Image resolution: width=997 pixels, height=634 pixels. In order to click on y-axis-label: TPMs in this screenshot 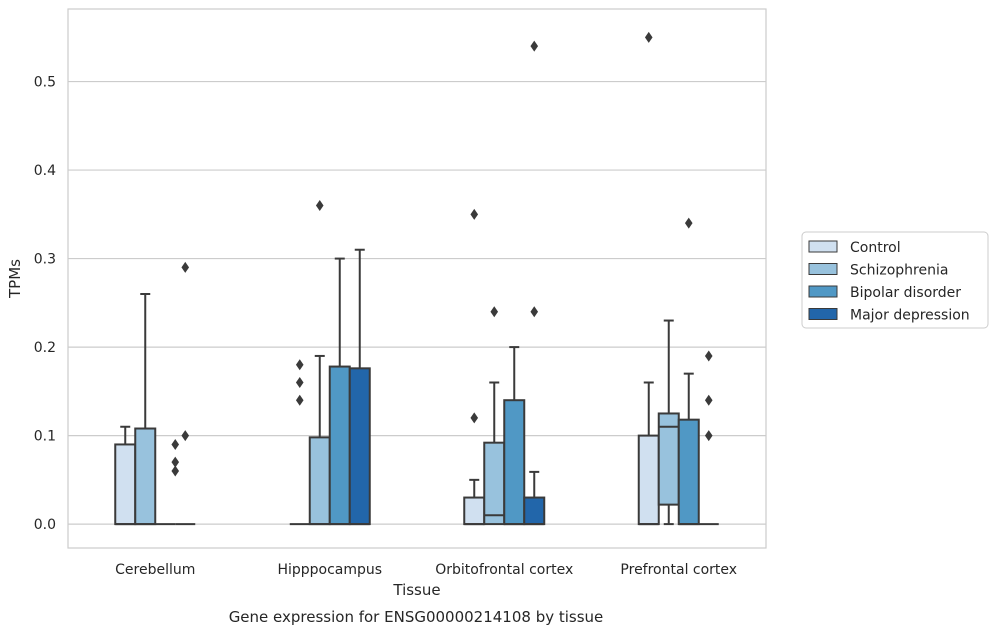, I will do `click(15, 279)`.